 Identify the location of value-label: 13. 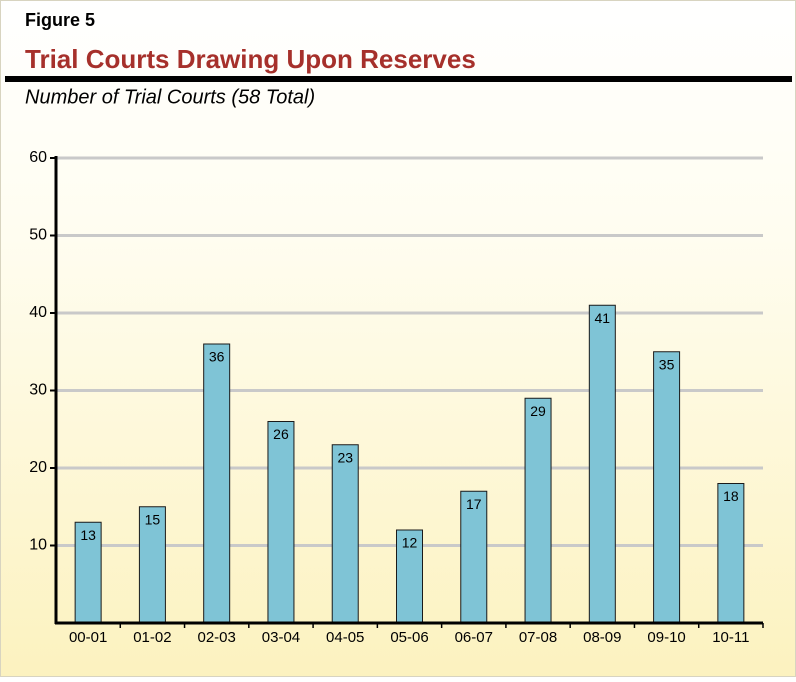
(88, 535).